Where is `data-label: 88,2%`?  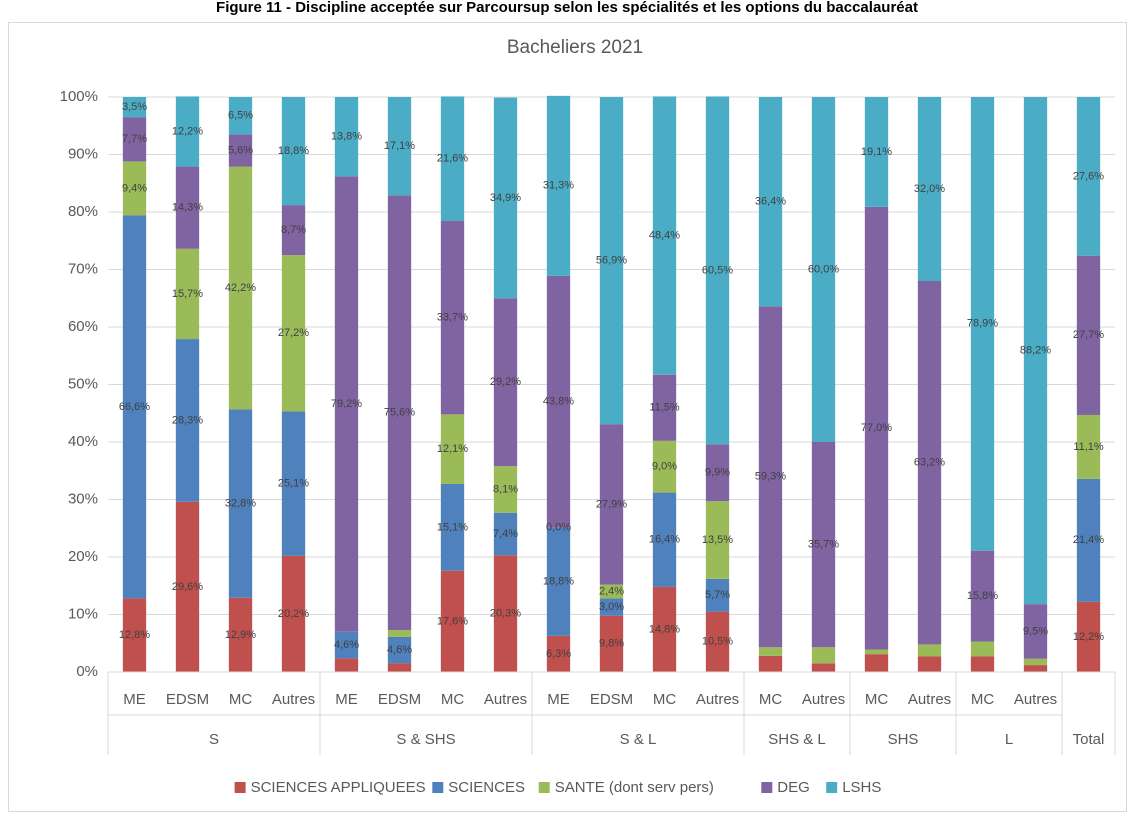
data-label: 88,2% is located at coordinates (1035, 350).